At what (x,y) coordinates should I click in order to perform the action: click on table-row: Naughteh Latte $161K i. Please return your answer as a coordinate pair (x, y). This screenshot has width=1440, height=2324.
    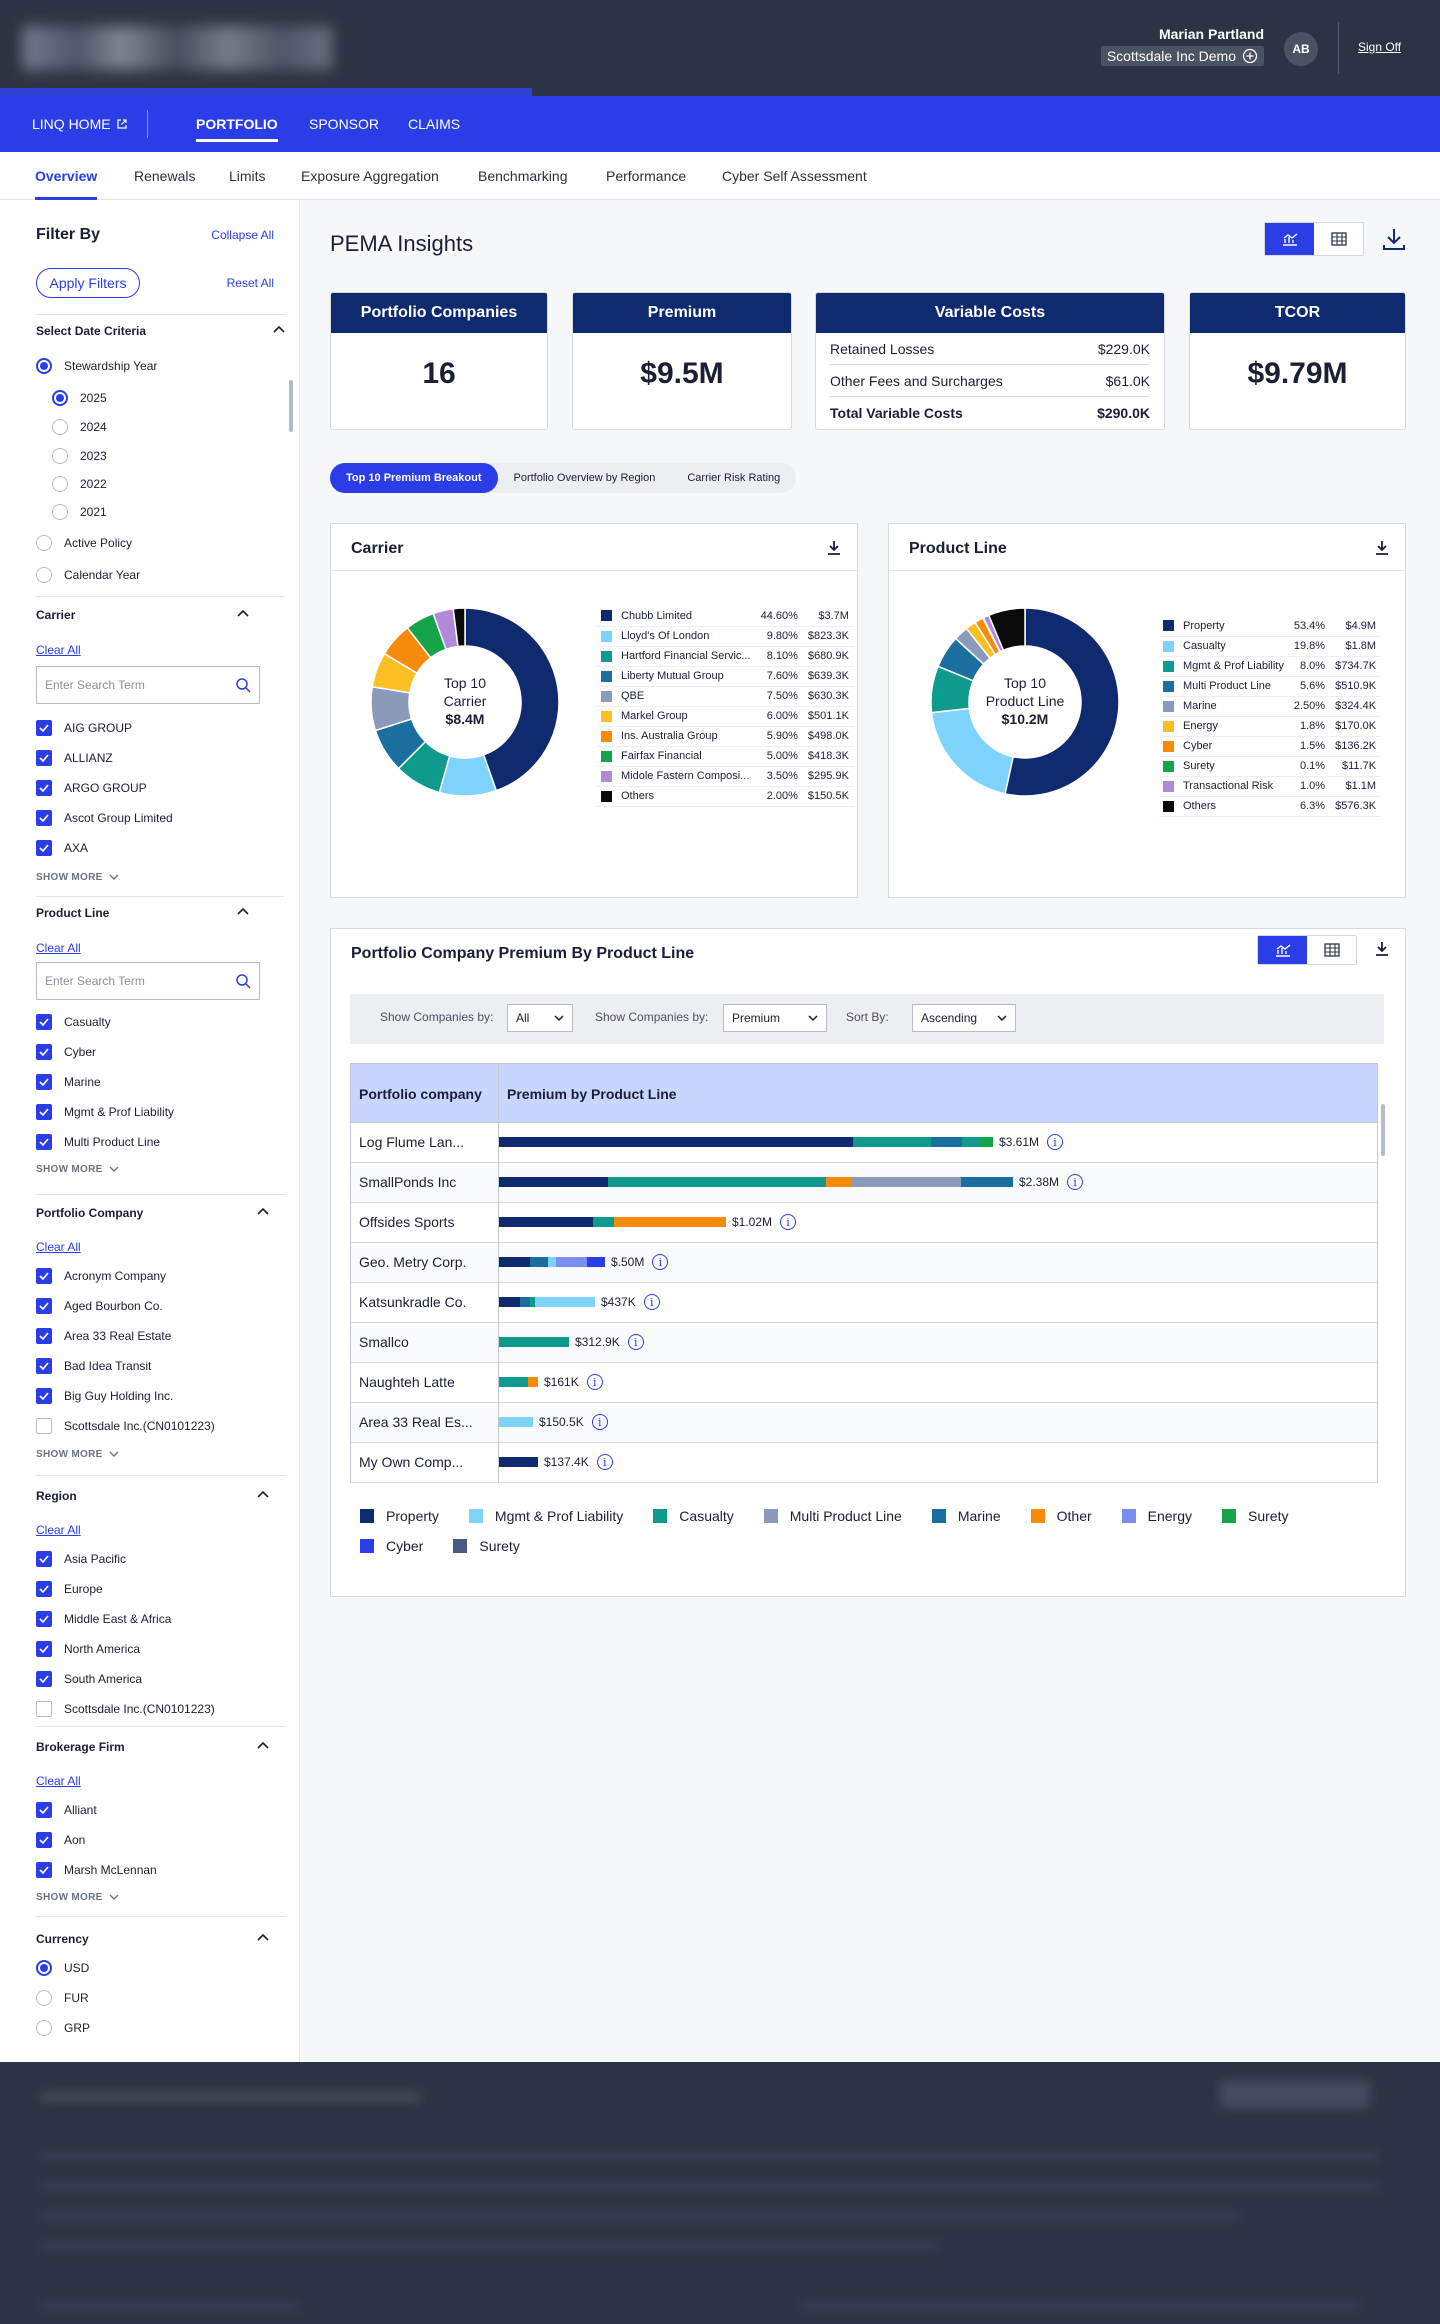
    Looking at the image, I should click on (864, 1383).